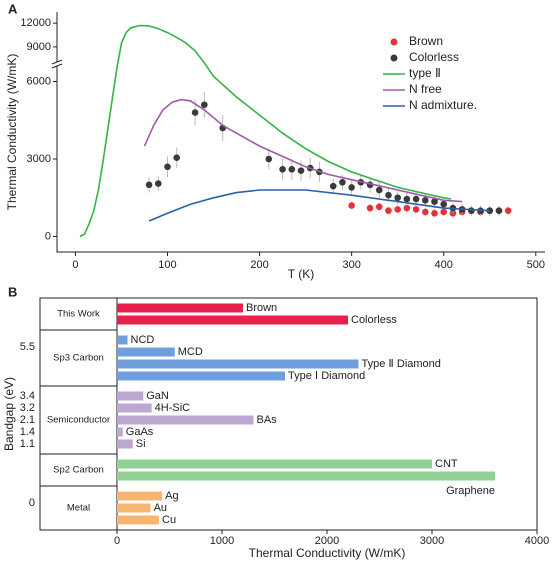  What do you see at coordinates (57, 64) in the screenshot?
I see `axis-break` at bounding box center [57, 64].